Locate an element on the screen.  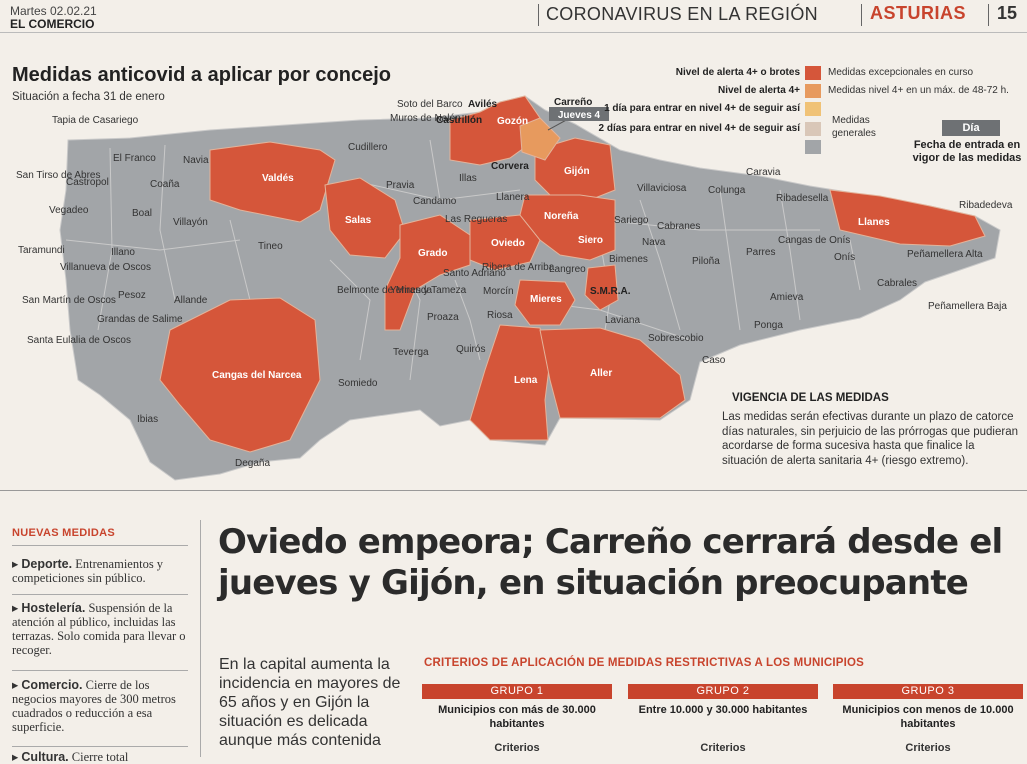
label-somiedo: Somiedo is located at coordinates (358, 383).